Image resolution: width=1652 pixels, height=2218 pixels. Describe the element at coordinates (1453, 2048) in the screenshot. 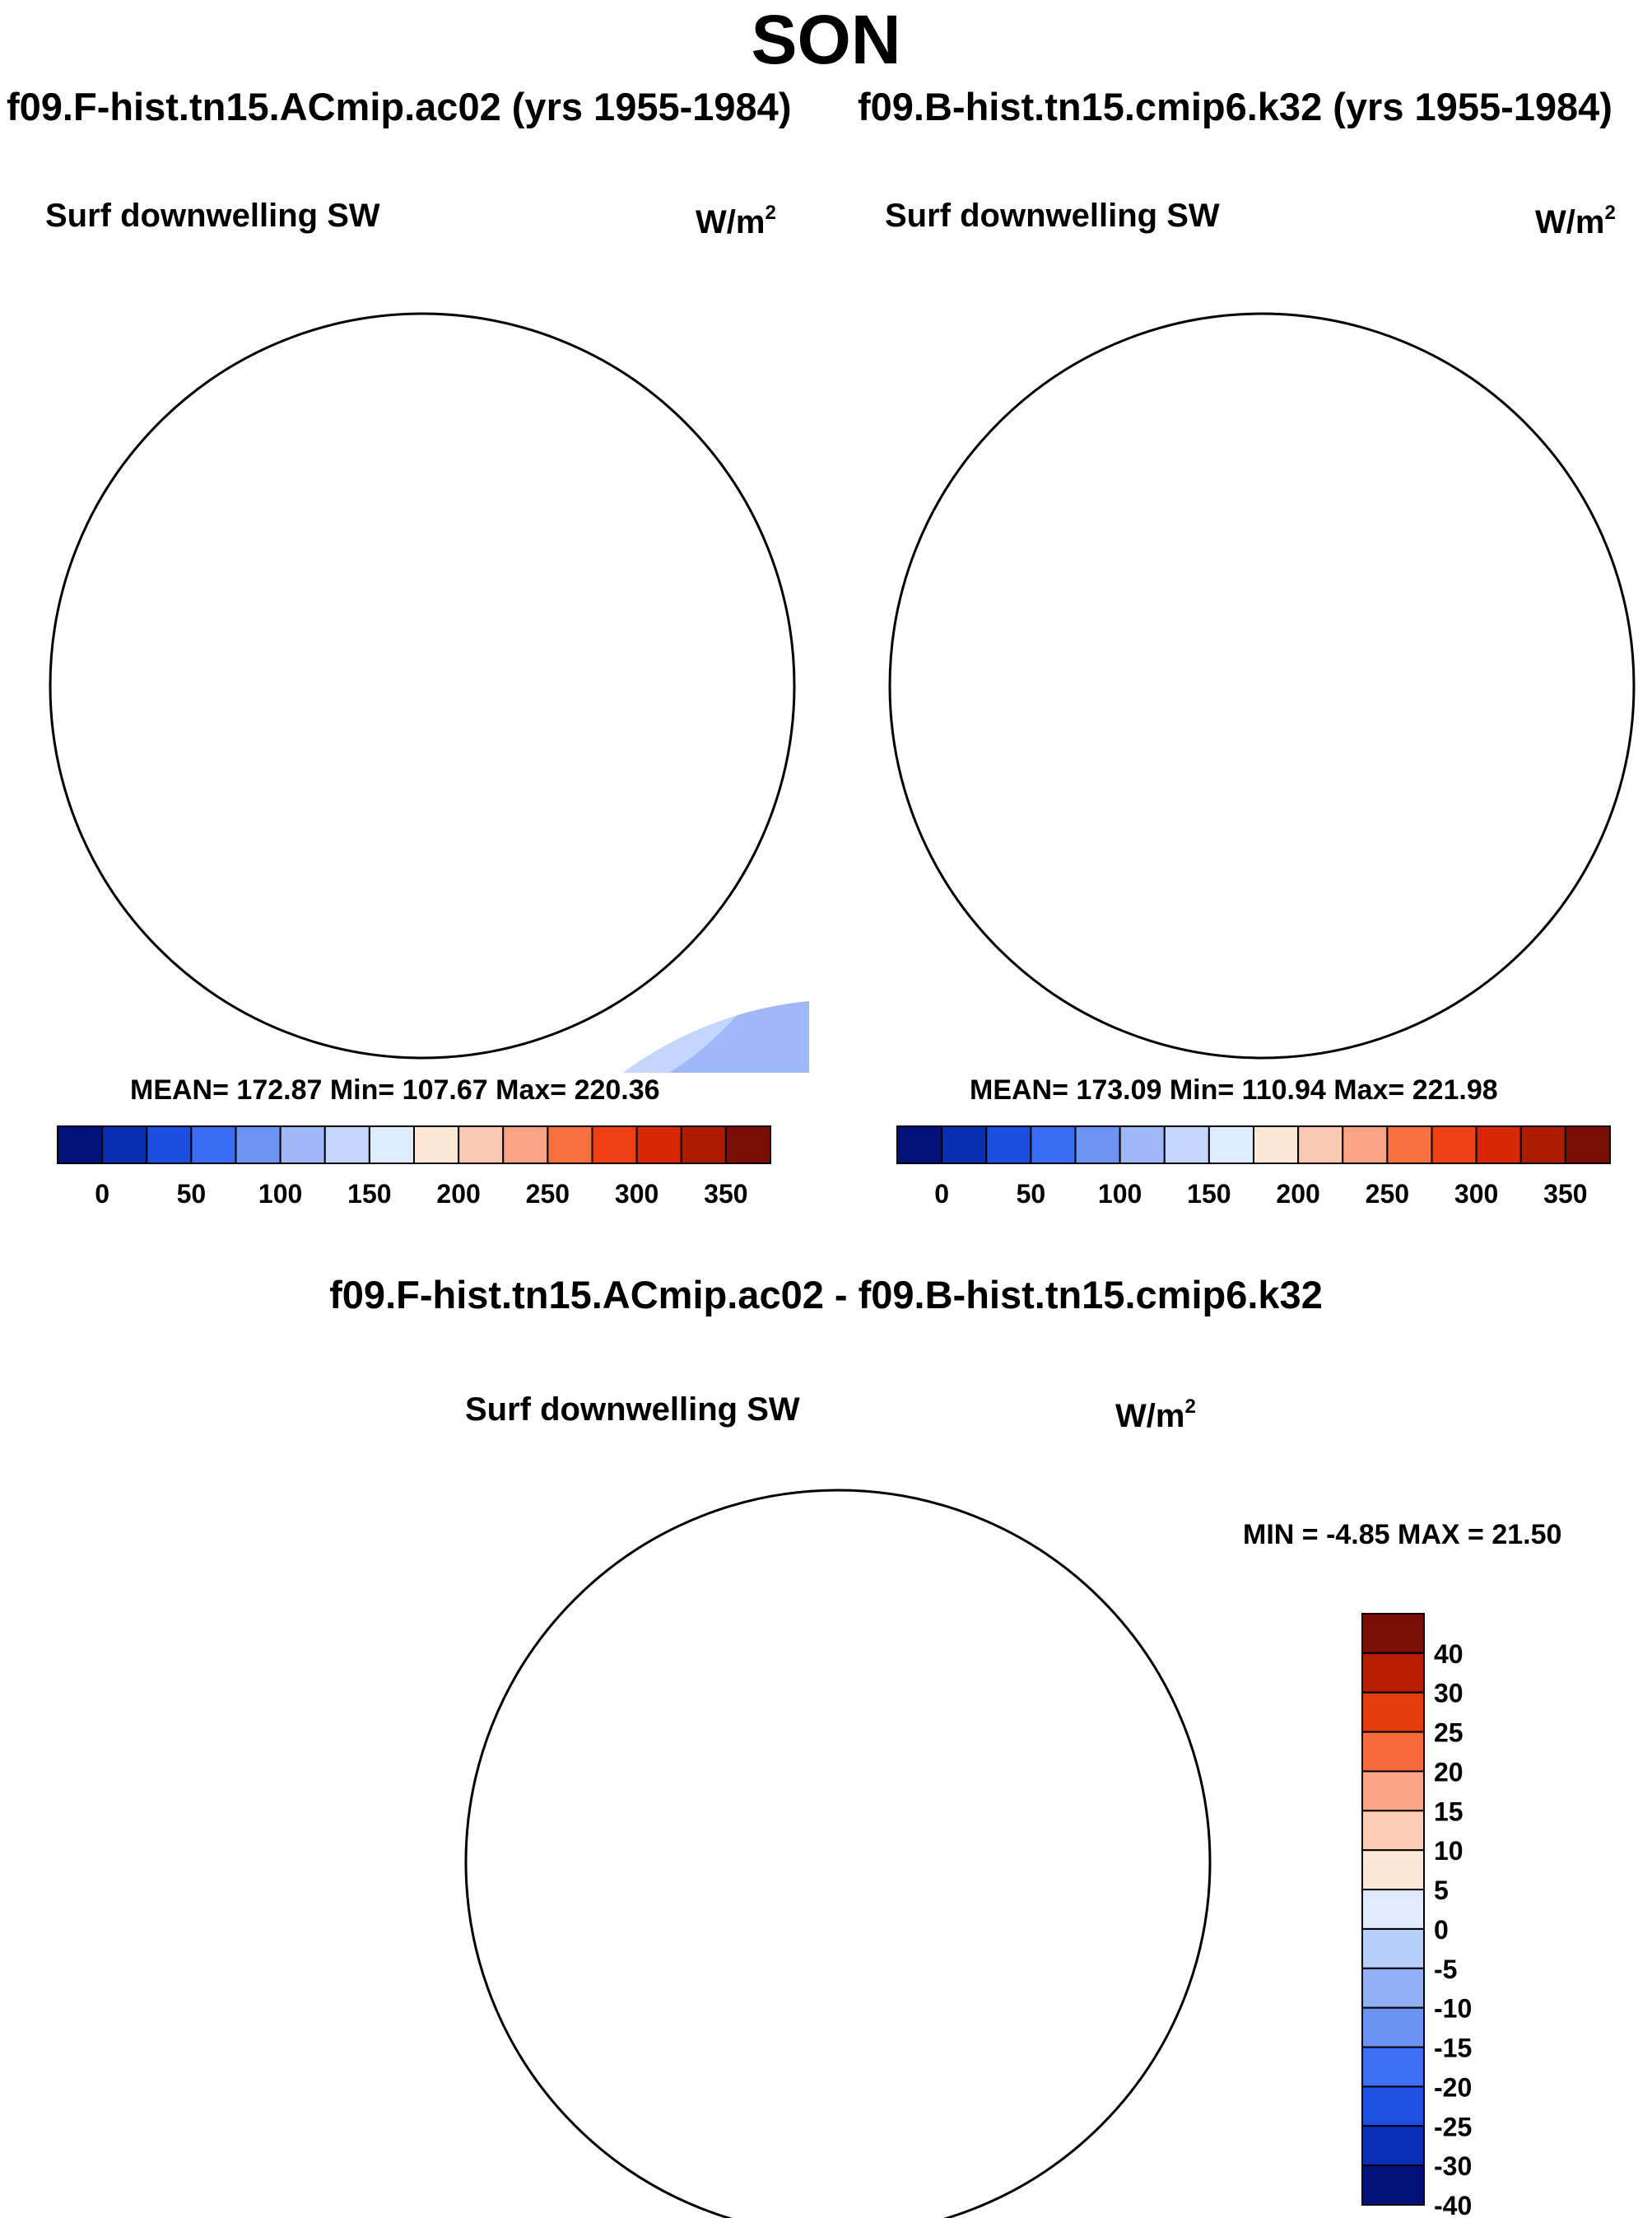

I see `diff-colorbar-tick-label: -15` at that location.